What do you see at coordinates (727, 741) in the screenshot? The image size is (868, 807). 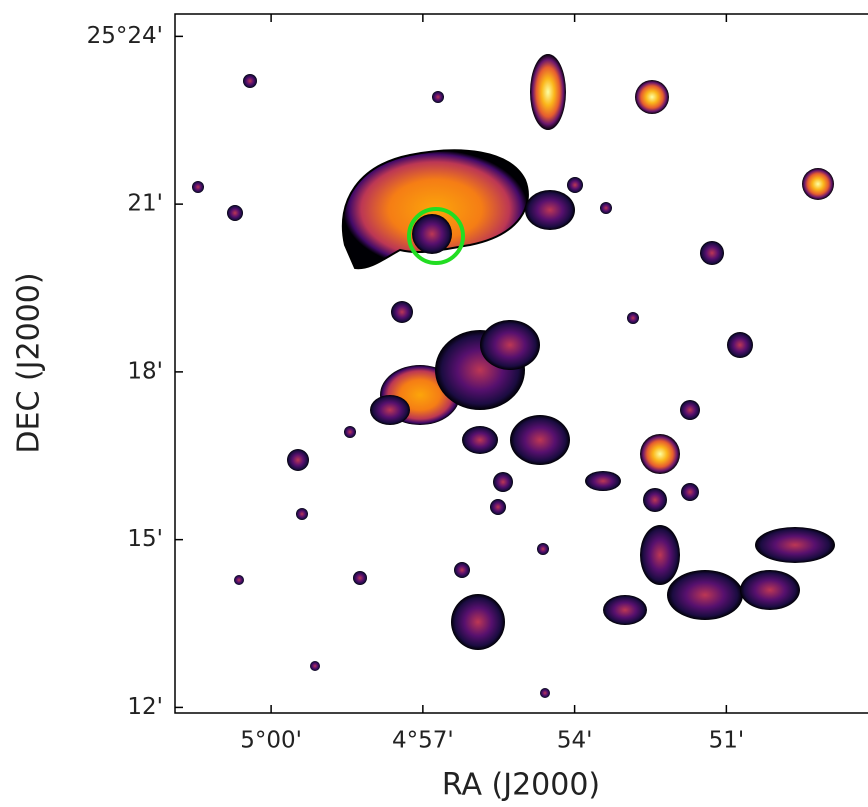 I see `x-tick-label: 51'` at bounding box center [727, 741].